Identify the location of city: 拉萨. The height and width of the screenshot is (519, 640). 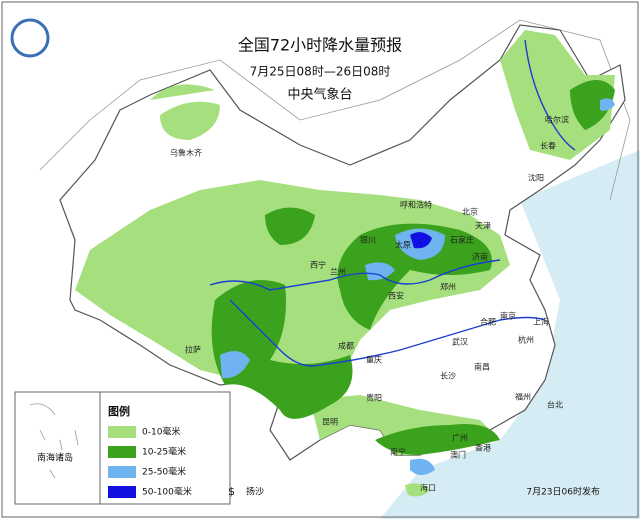
(193, 350).